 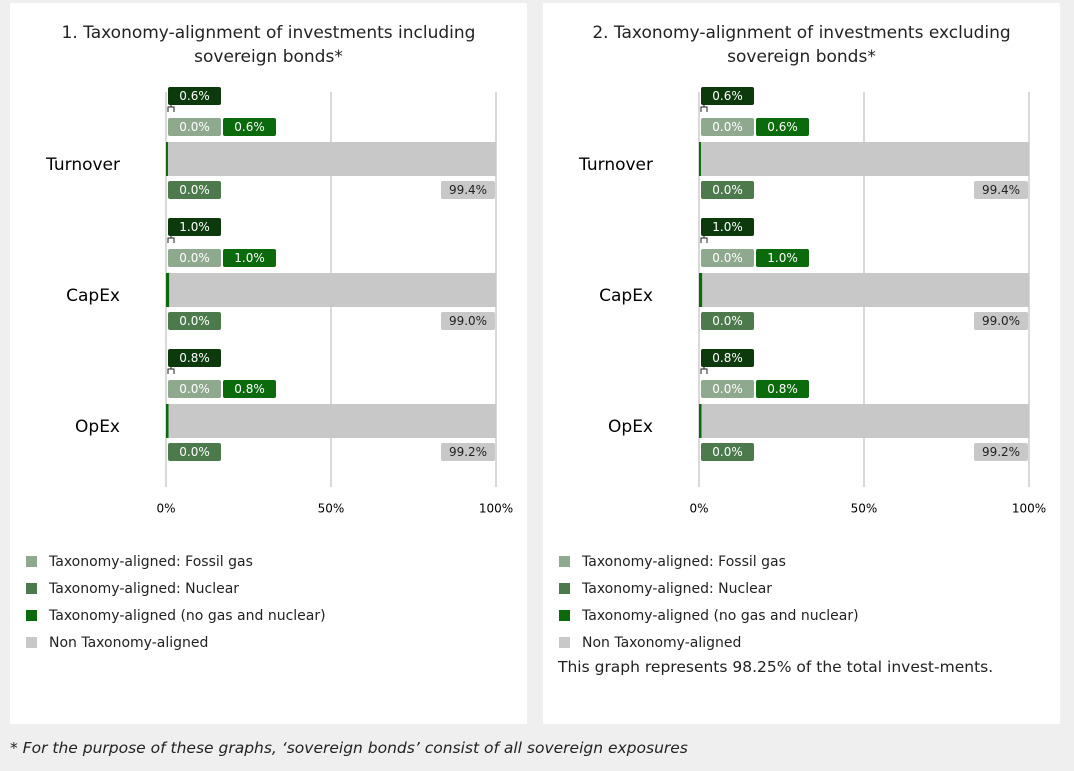 I want to click on category-label: CapEx, so click(x=93, y=296).